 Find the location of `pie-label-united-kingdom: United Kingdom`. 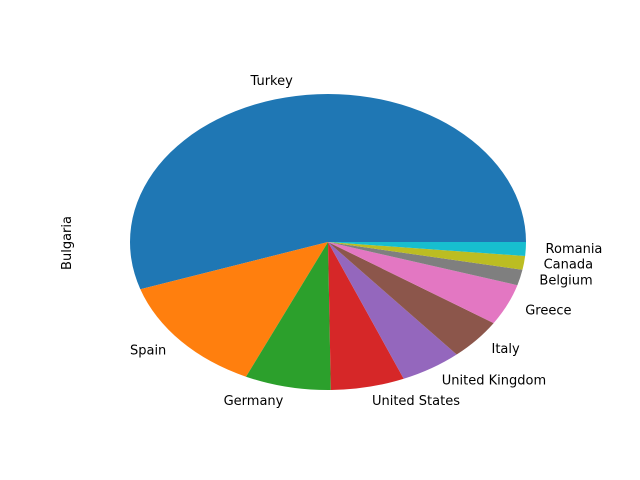

pie-label-united-kingdom: United Kingdom is located at coordinates (494, 380).